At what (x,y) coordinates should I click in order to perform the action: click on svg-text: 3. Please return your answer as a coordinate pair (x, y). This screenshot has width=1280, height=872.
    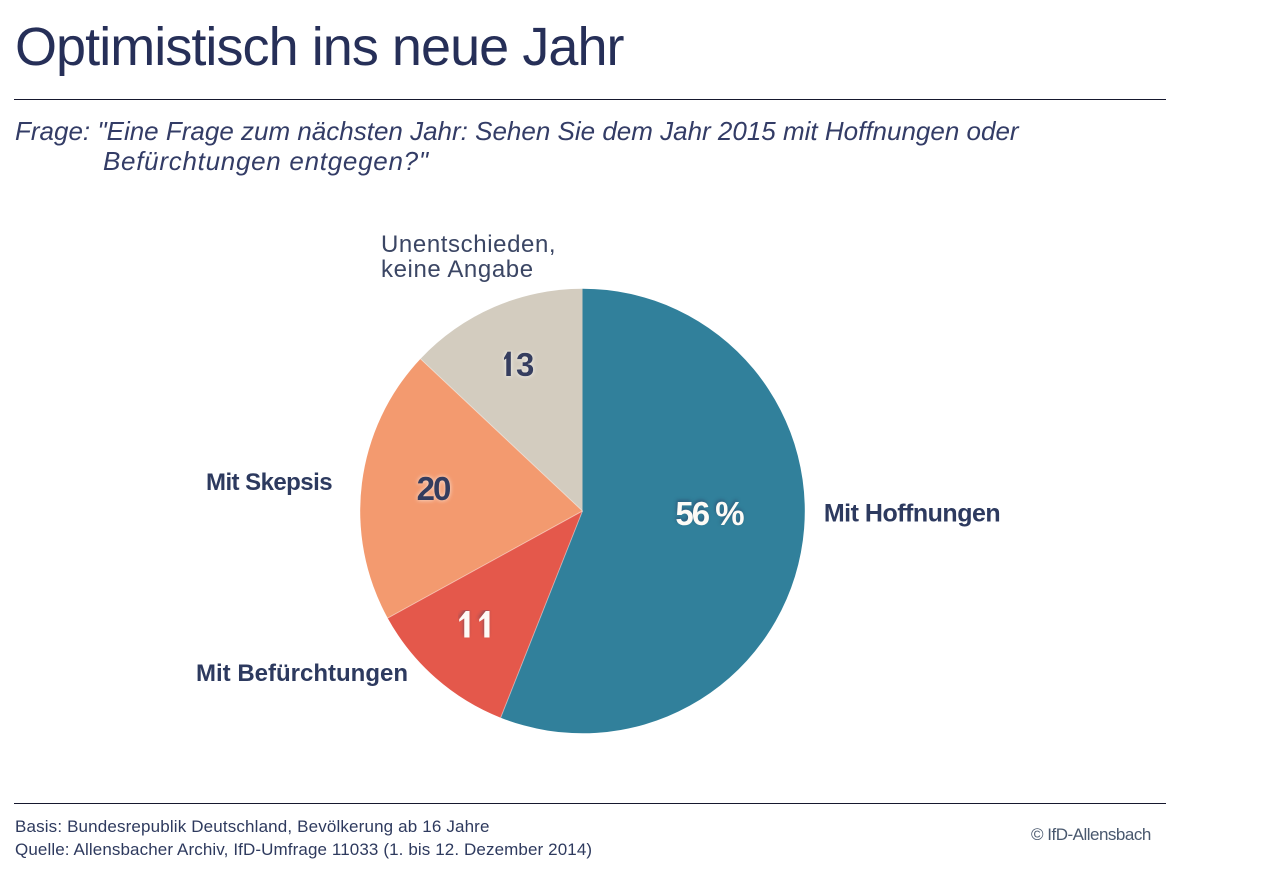
    Looking at the image, I should click on (525, 366).